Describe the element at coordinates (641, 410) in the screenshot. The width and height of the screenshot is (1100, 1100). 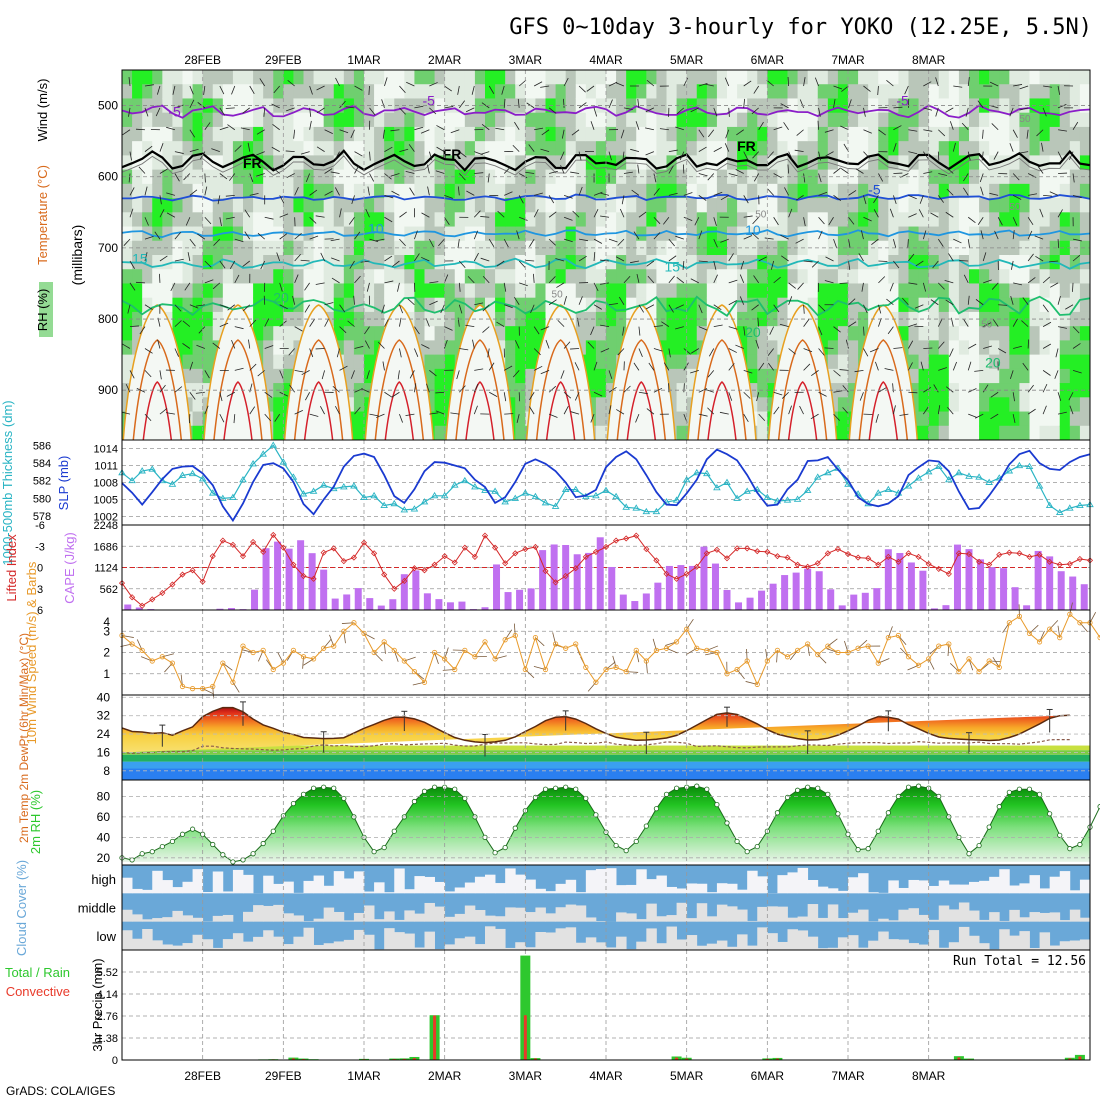
I see `warm-plume-contour` at that location.